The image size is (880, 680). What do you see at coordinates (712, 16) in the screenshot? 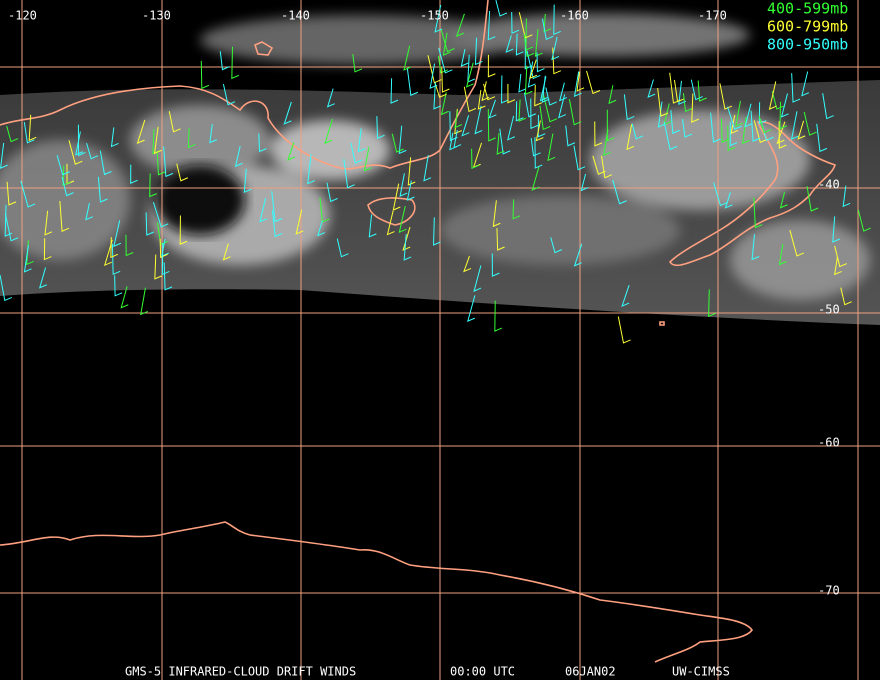
I see `longitude-label: -170` at bounding box center [712, 16].